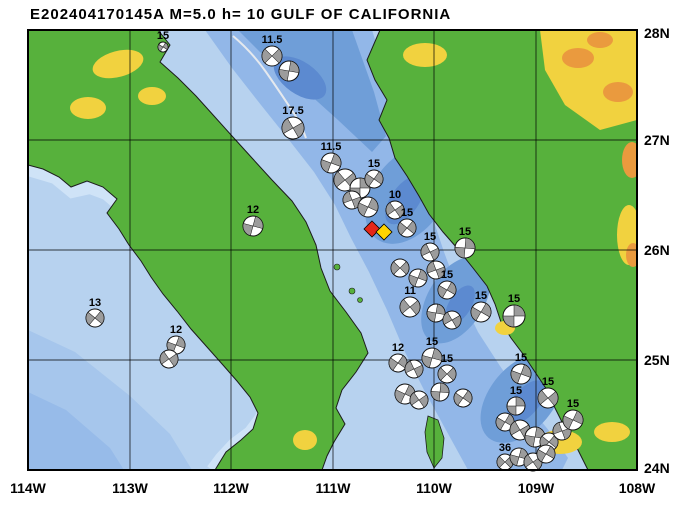 The image size is (677, 505). Describe the element at coordinates (434, 442) in the screenshot. I see `island-cerralvo` at that location.